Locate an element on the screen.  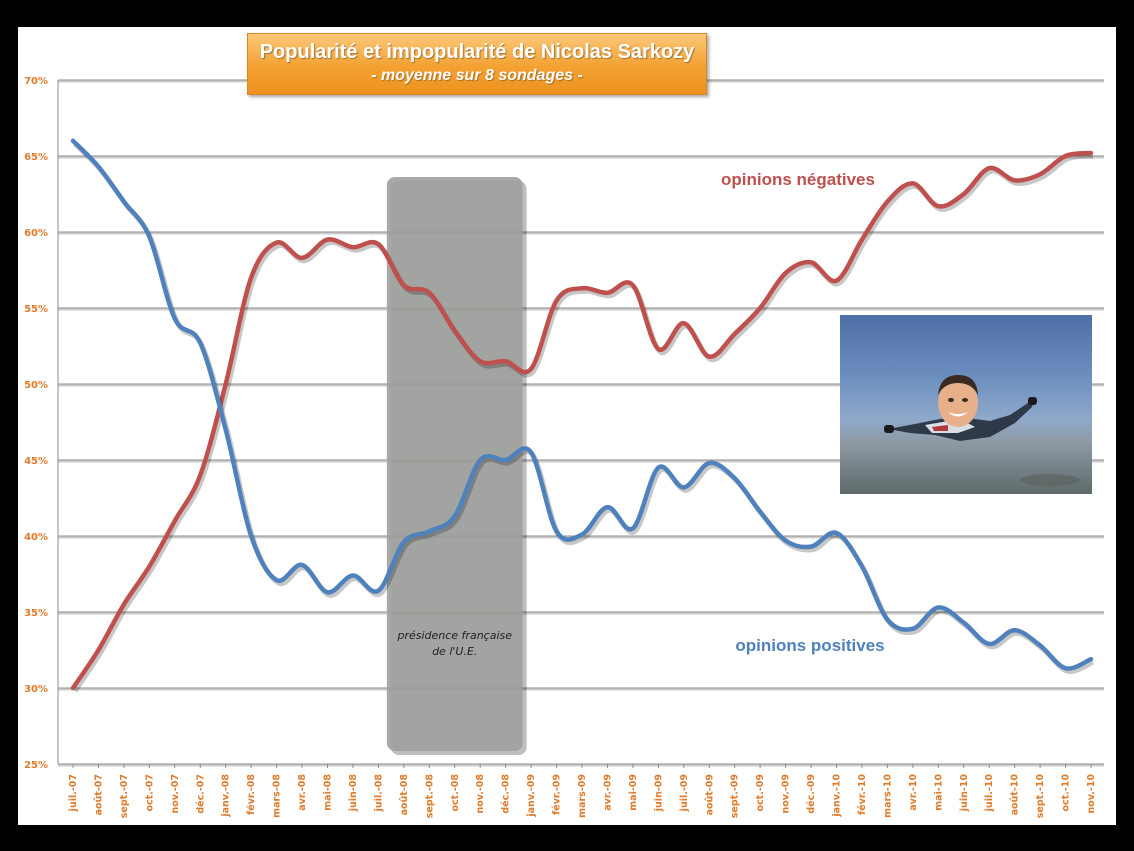
x-tick-label: mars-10 is located at coordinates (887, 796).